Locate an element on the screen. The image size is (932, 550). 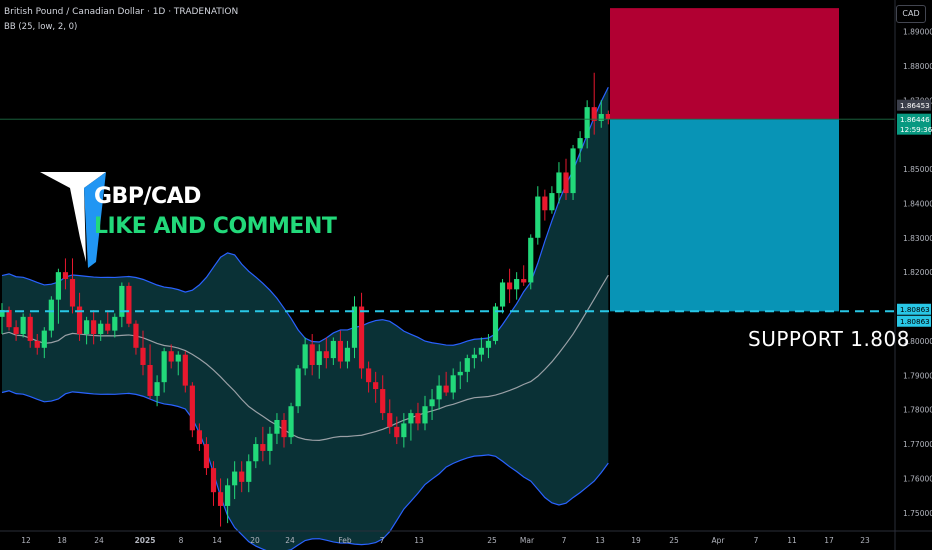
stop-loss-zone is located at coordinates (724, 64).